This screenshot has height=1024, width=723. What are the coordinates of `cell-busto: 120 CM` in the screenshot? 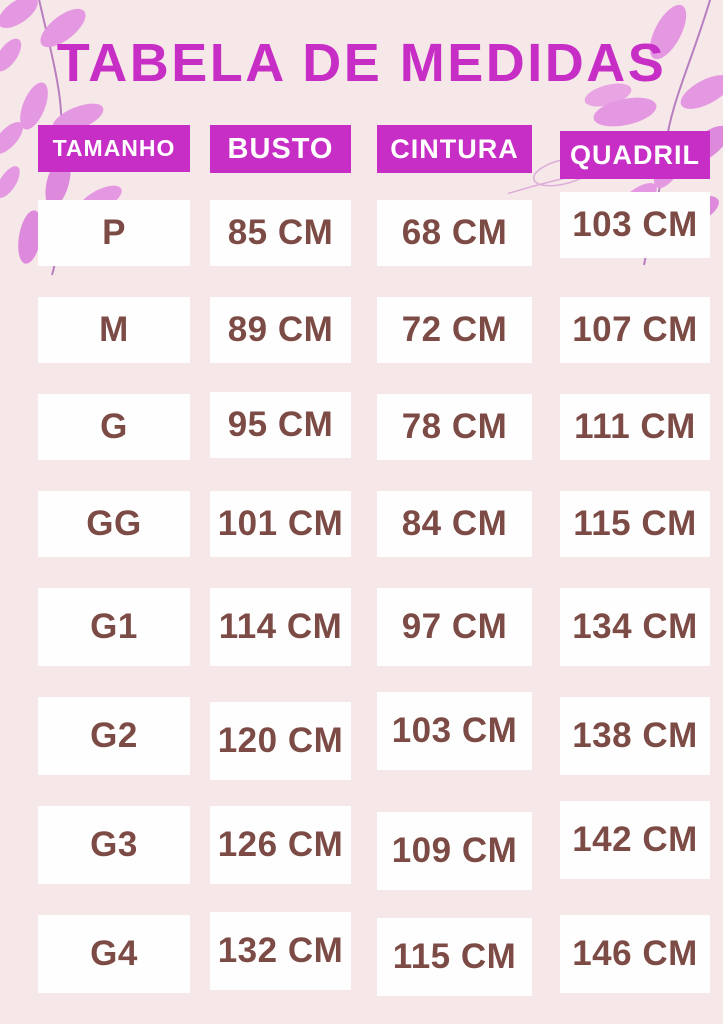 It's located at (280, 741).